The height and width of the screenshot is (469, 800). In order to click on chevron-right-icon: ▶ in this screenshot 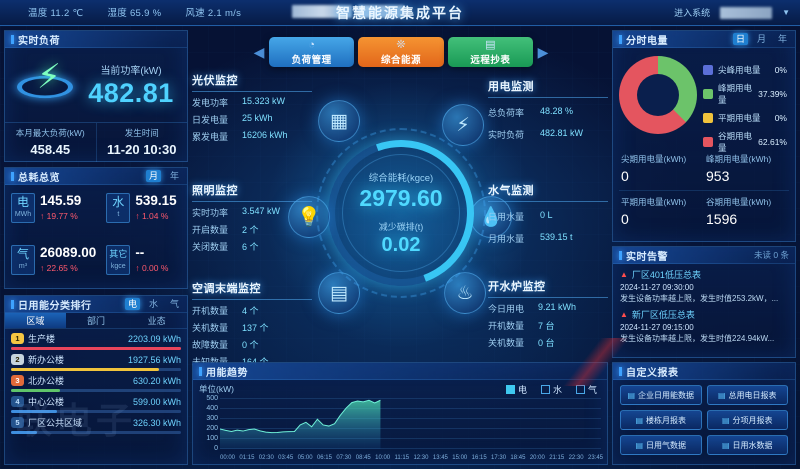, I will do `click(543, 51)`.